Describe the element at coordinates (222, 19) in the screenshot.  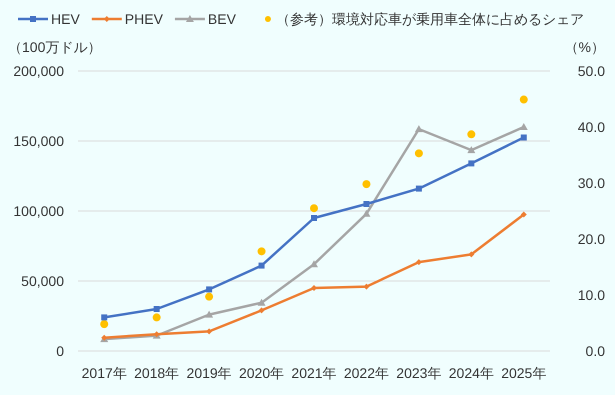
I see `legend-label: BEV` at that location.